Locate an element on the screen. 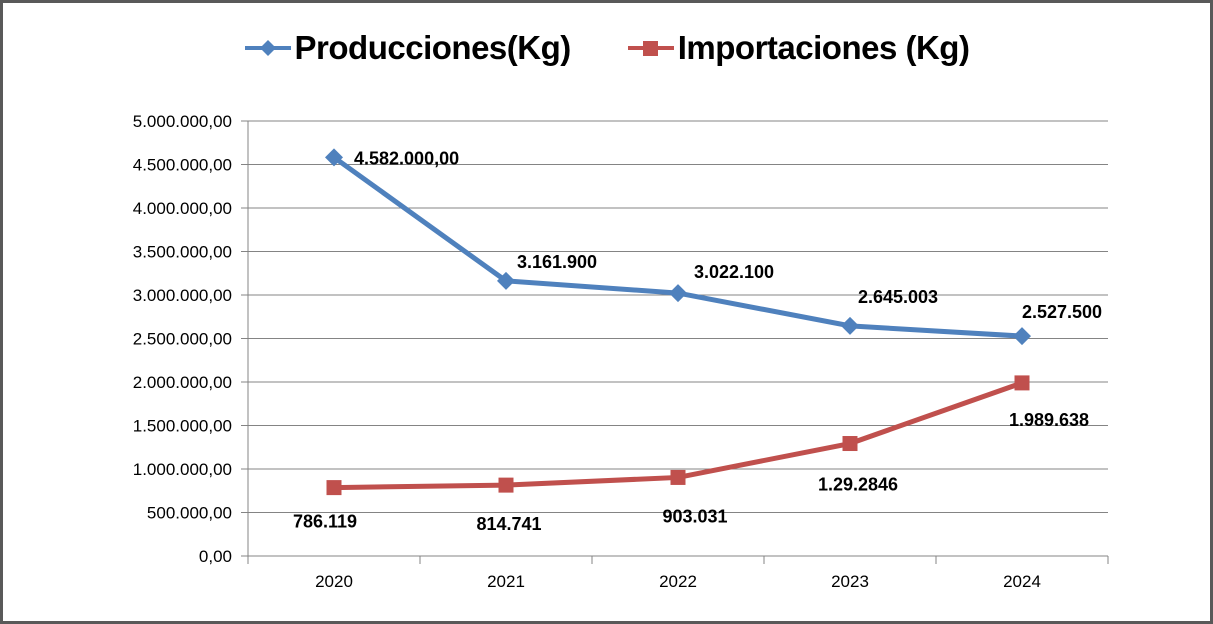 The image size is (1213, 624). y-axis-tick-label: 3.500.000,00 is located at coordinates (182, 252).